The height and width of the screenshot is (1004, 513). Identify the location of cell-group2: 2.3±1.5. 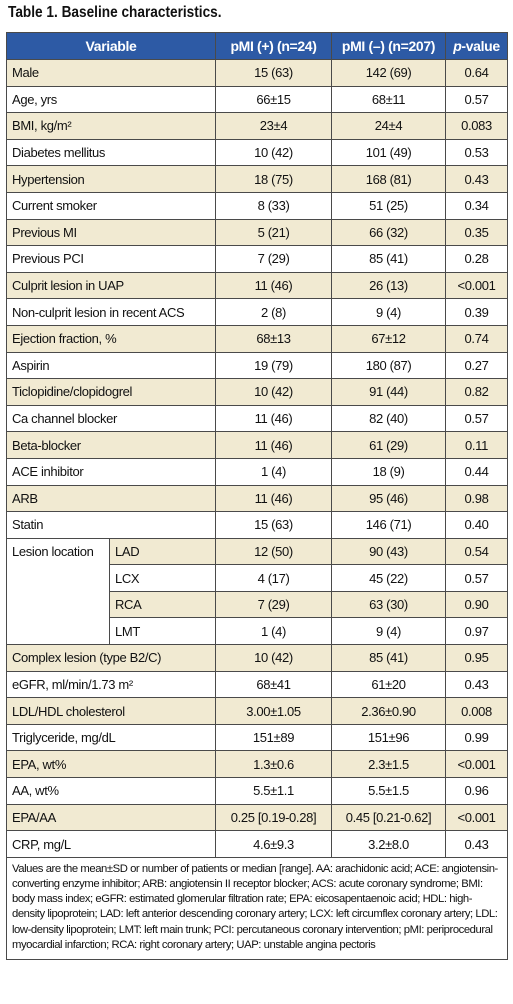
(388, 764).